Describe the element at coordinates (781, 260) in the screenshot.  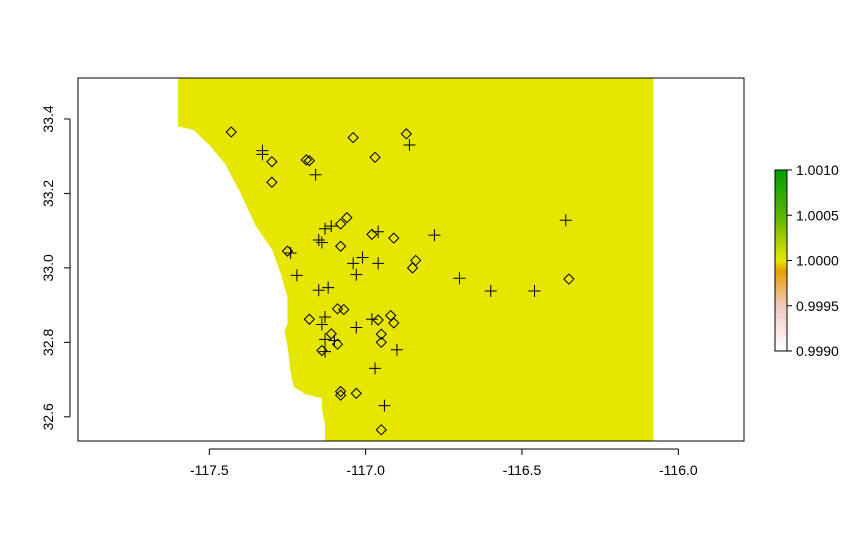
I see `legend-colorbar` at that location.